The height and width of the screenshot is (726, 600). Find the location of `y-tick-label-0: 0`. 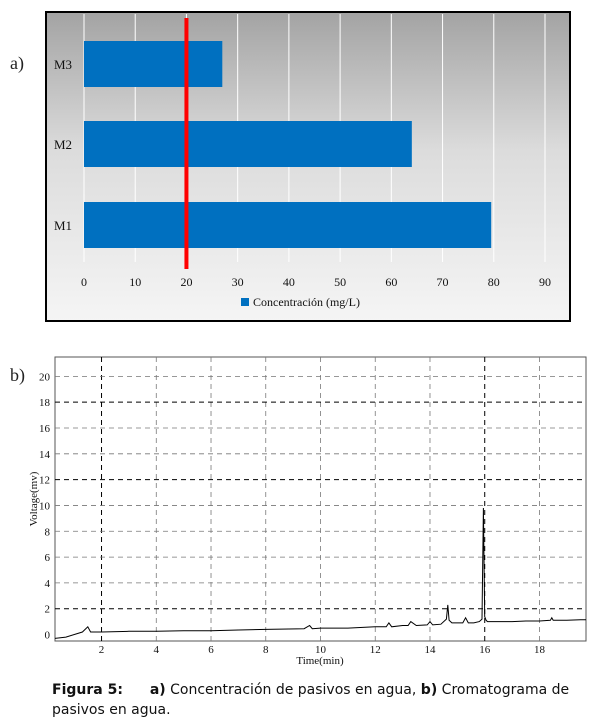

y-tick-label-0: 0 is located at coordinates (48, 636).